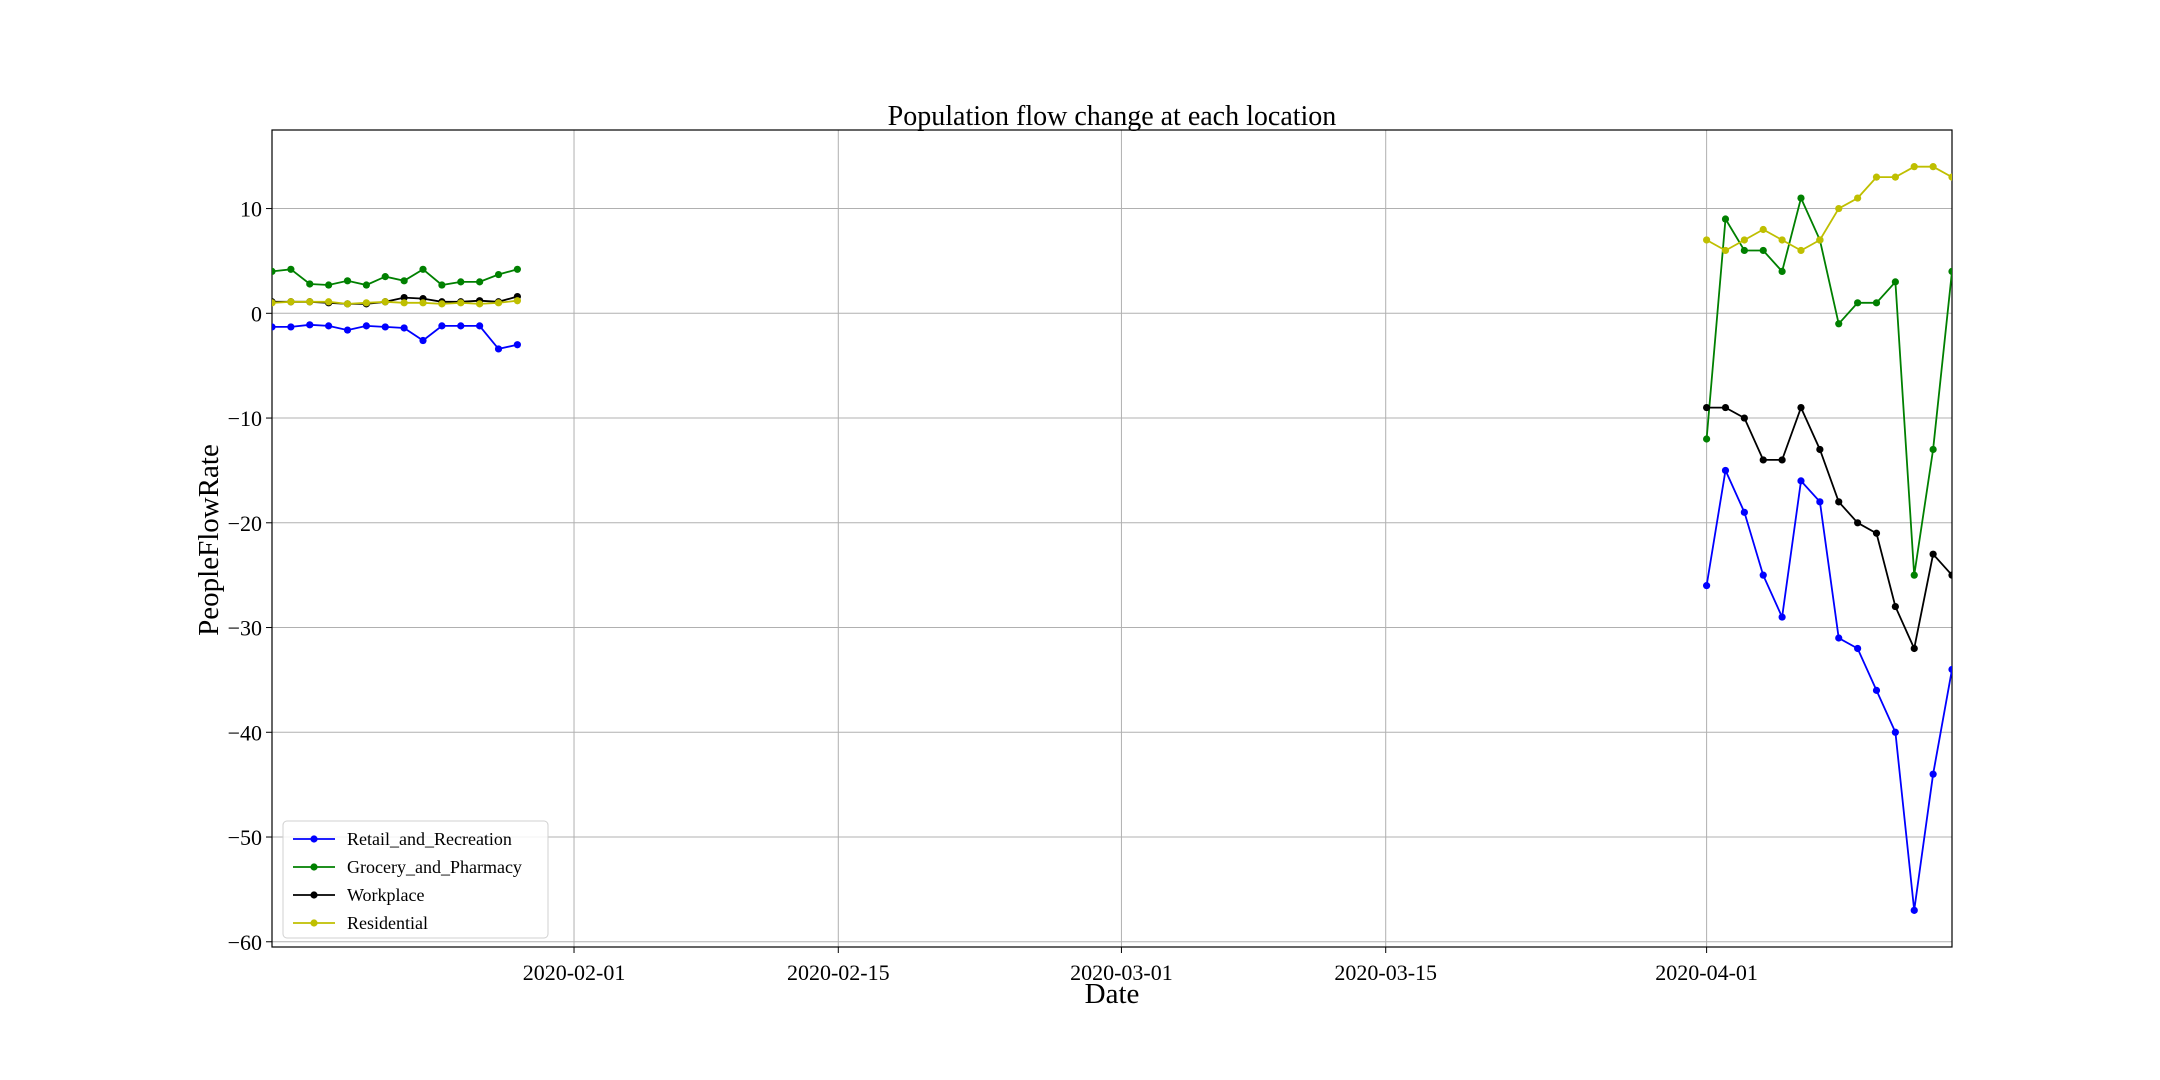 The image size is (2160, 1080). I want to click on legend-item: Retail_and_Recreation, so click(402, 839).